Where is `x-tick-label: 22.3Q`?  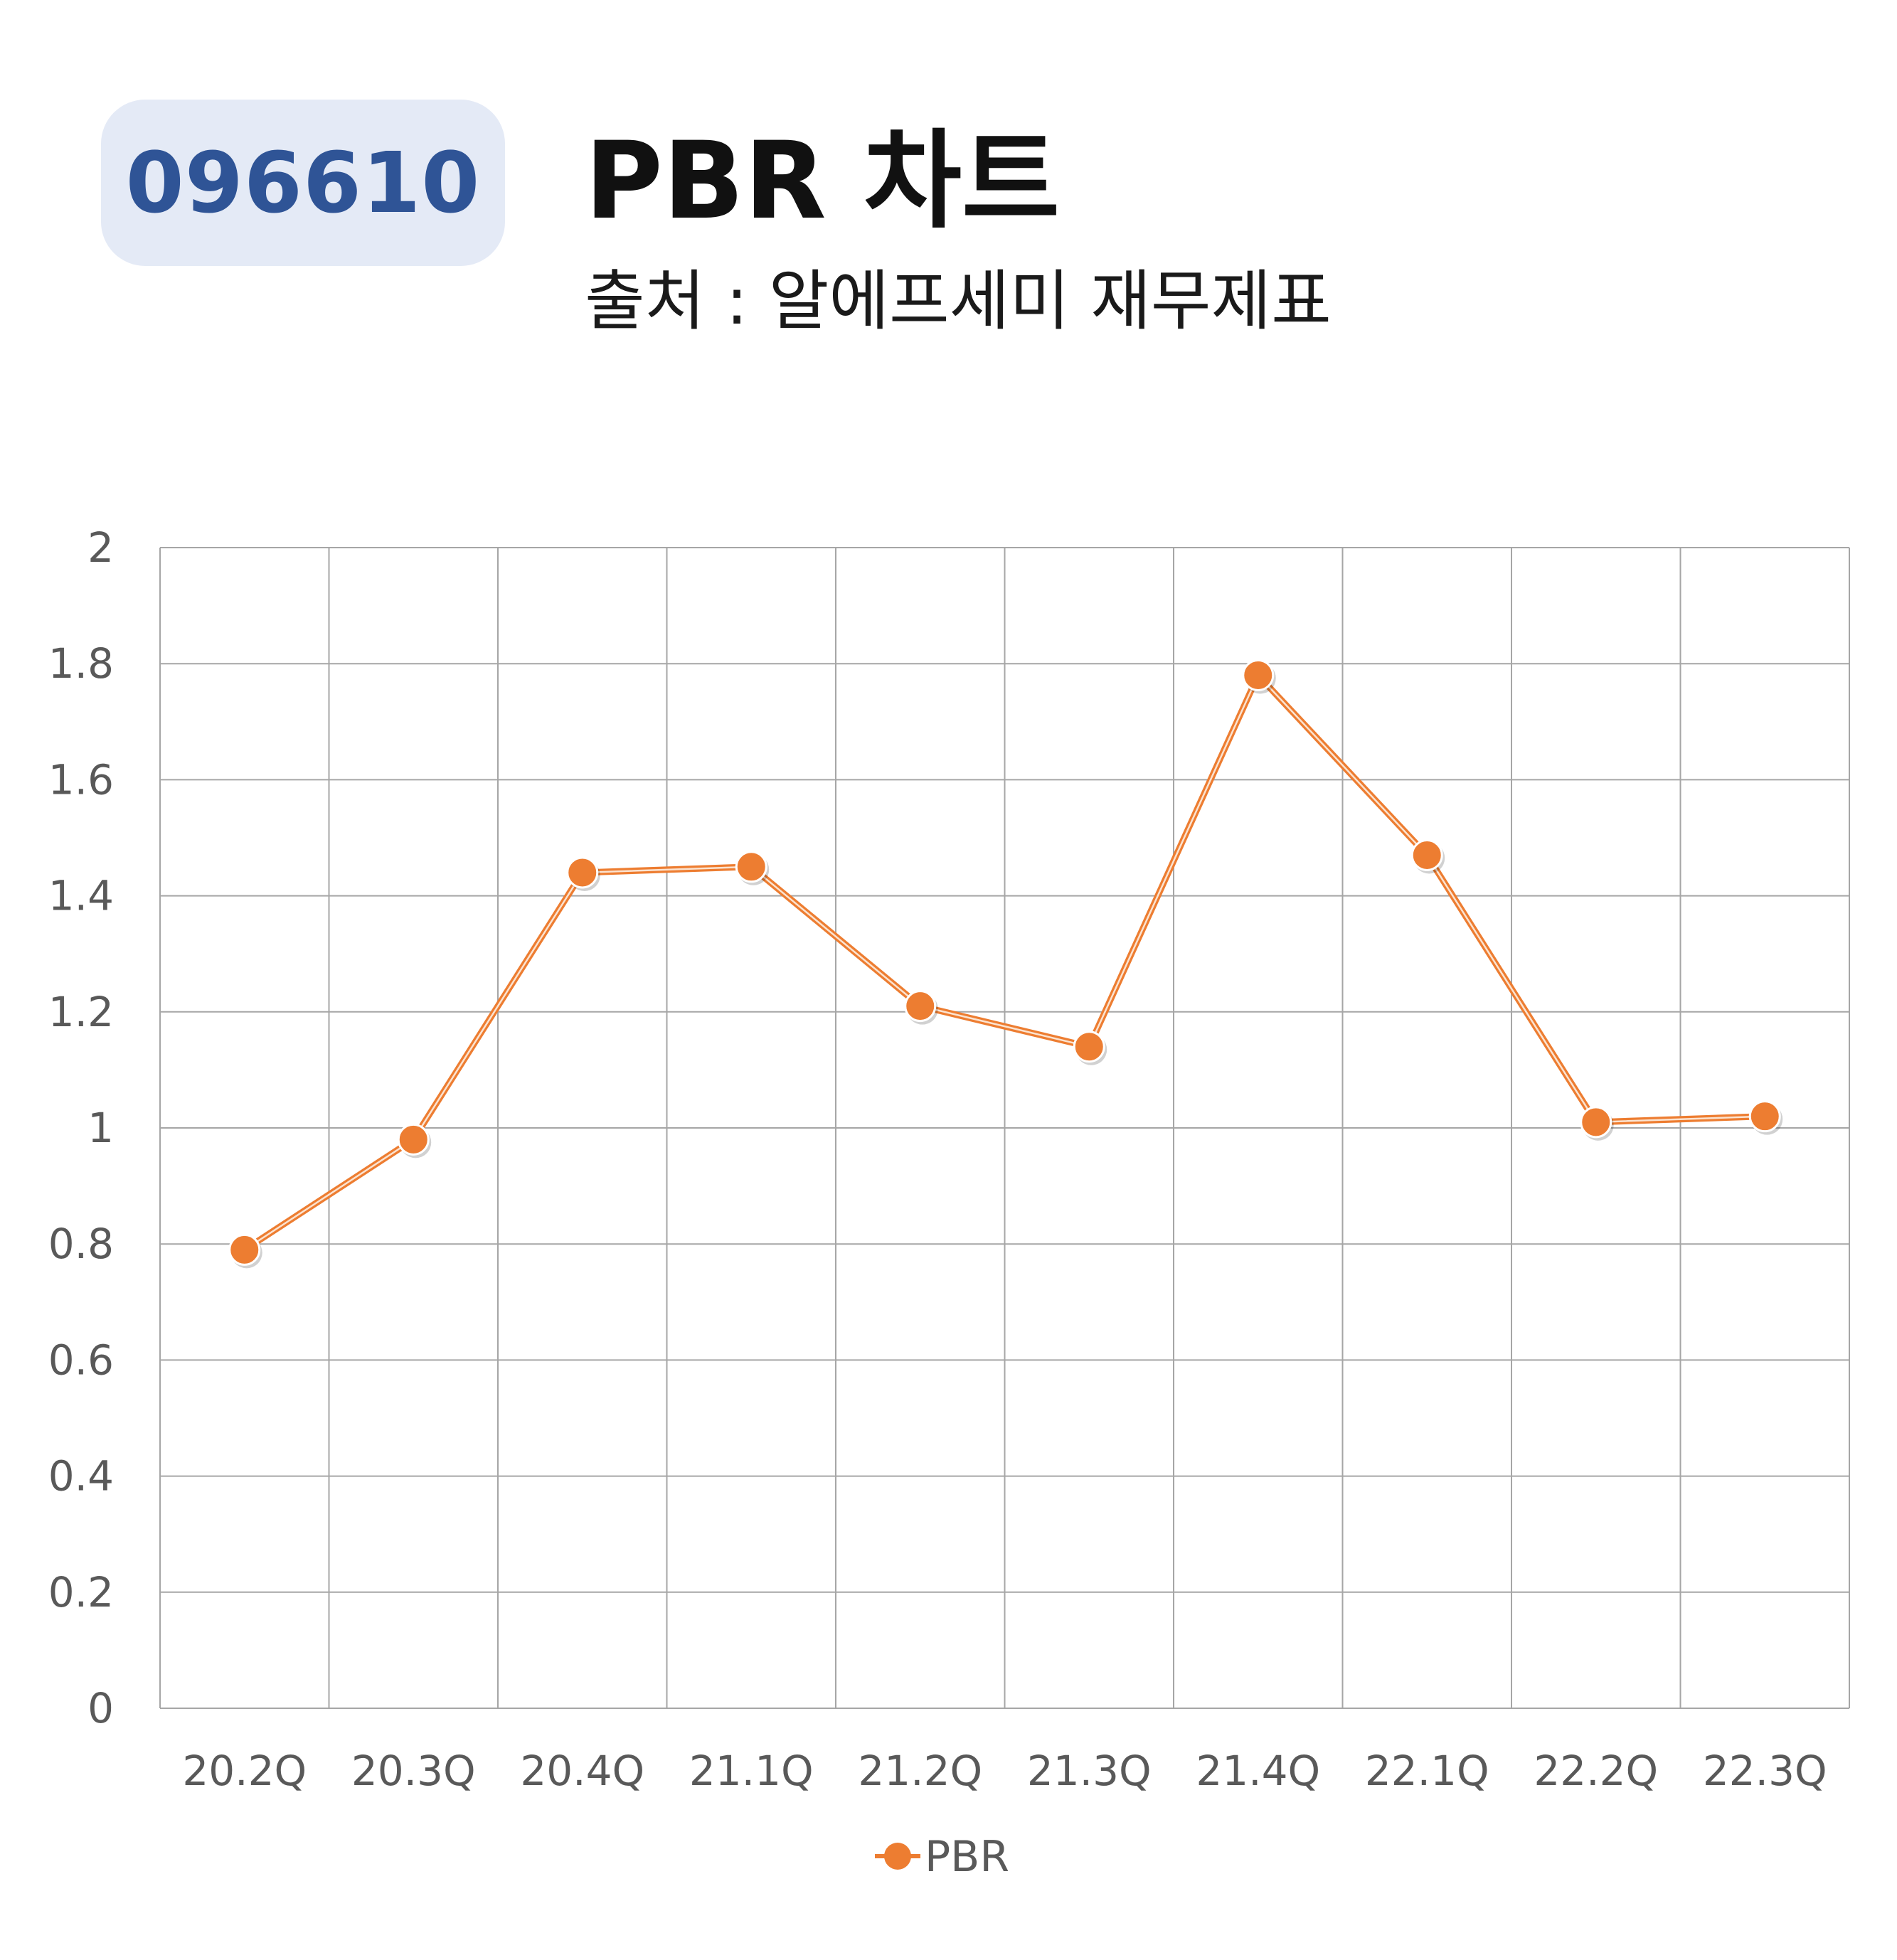
x-tick-label: 22.3Q is located at coordinates (1765, 1771).